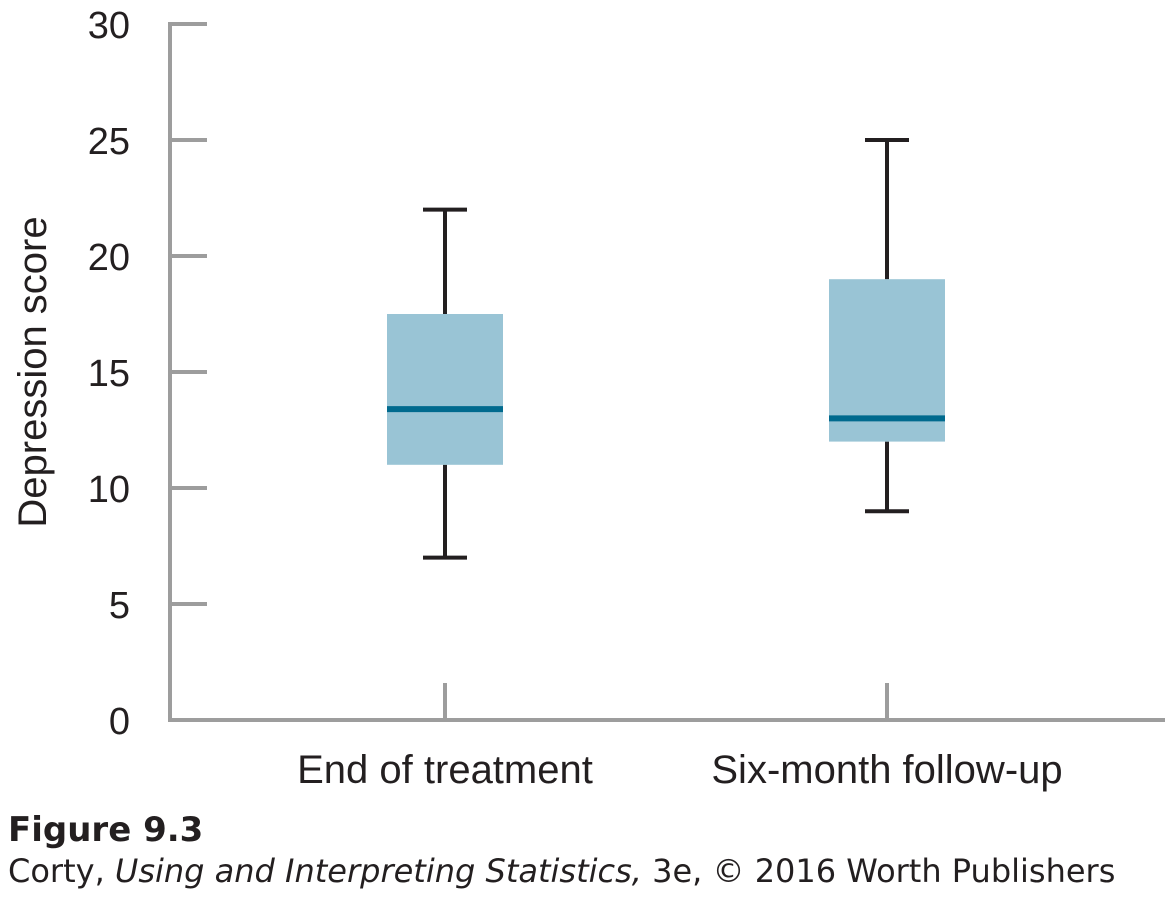 The height and width of the screenshot is (900, 1165). I want to click on x-category-label: End of treatment, so click(445, 770).